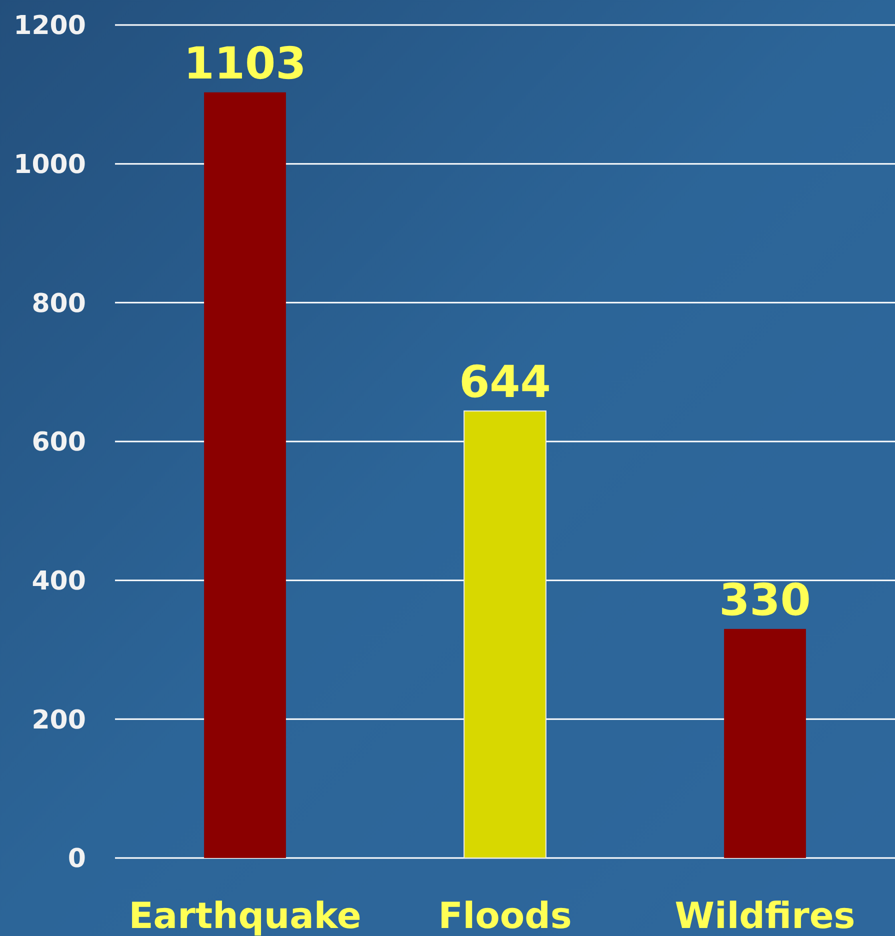 The image size is (895, 936). Describe the element at coordinates (59, 720) in the screenshot. I see `y-tick-label: 200` at that location.